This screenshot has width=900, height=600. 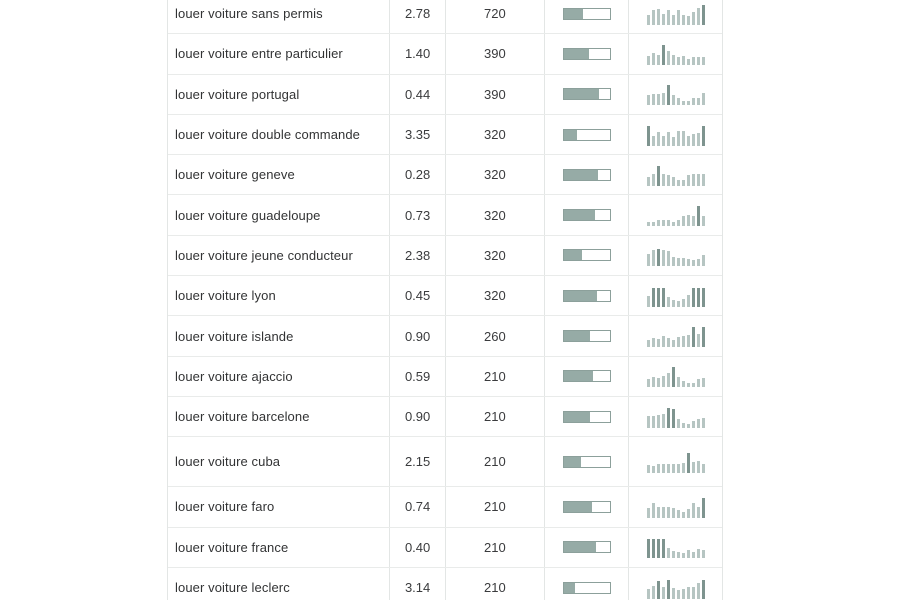 I want to click on keyword-cell: louer voiture leclerc, so click(x=279, y=583).